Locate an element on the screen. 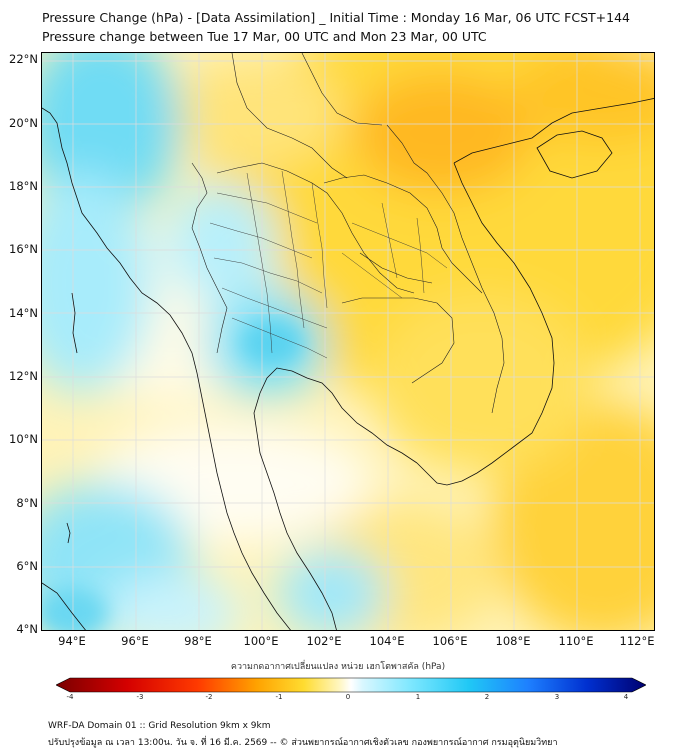  colorbar-tick: -2 is located at coordinates (209, 697).